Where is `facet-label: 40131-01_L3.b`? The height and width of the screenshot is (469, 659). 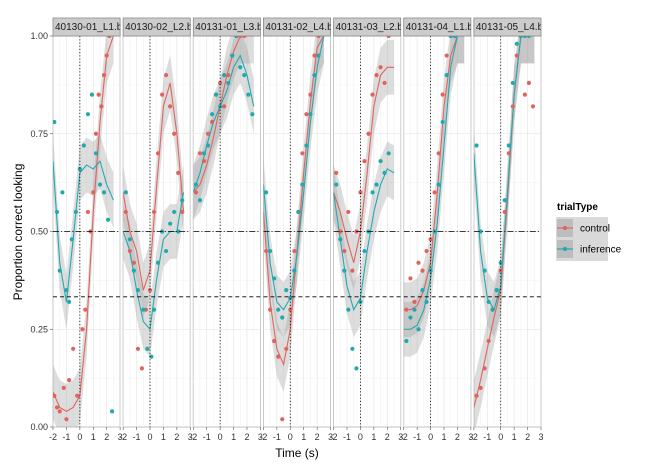 facet-label: 40131-01_L3.b is located at coordinates (229, 27).